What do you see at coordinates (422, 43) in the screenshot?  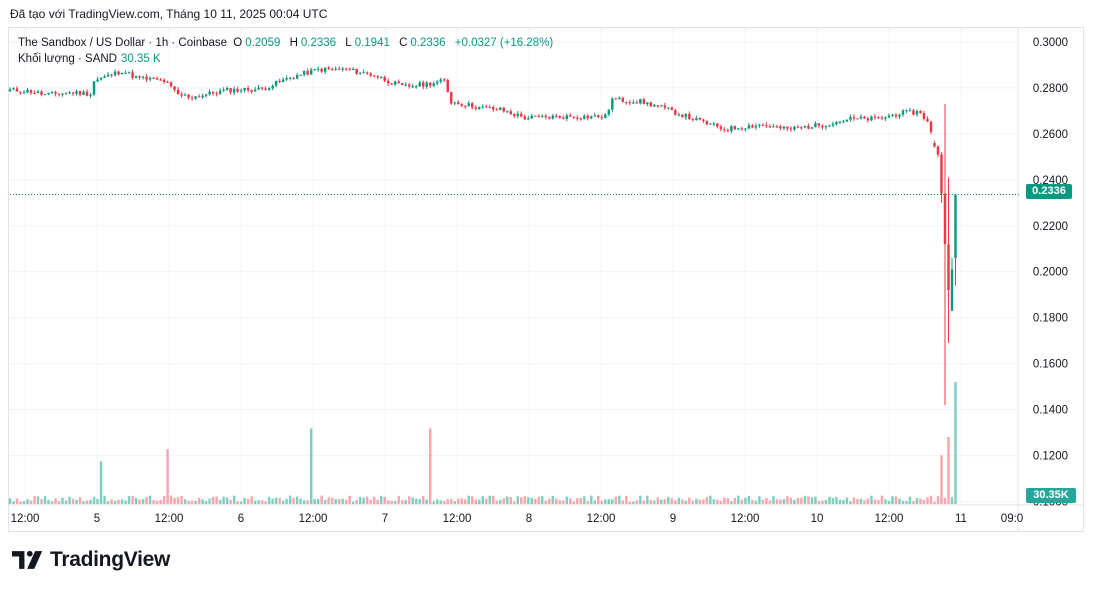 I see `close-value: C 0.2336` at bounding box center [422, 43].